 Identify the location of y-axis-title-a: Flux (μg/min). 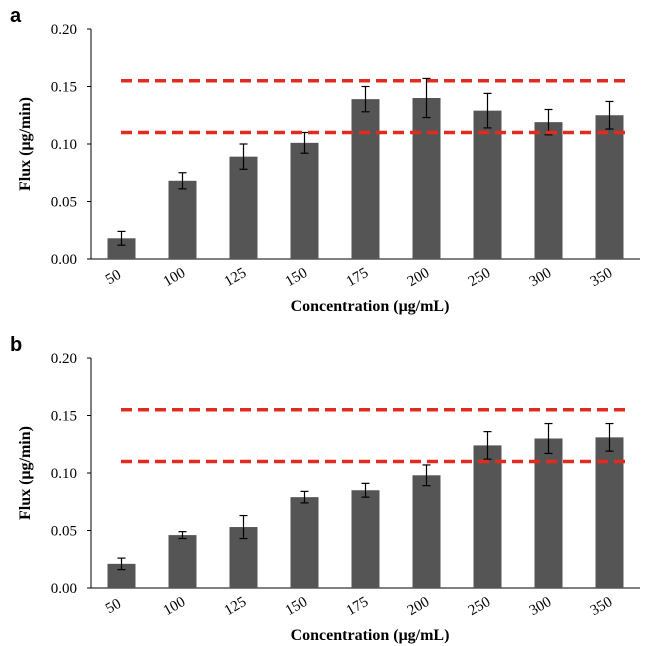
(25, 144).